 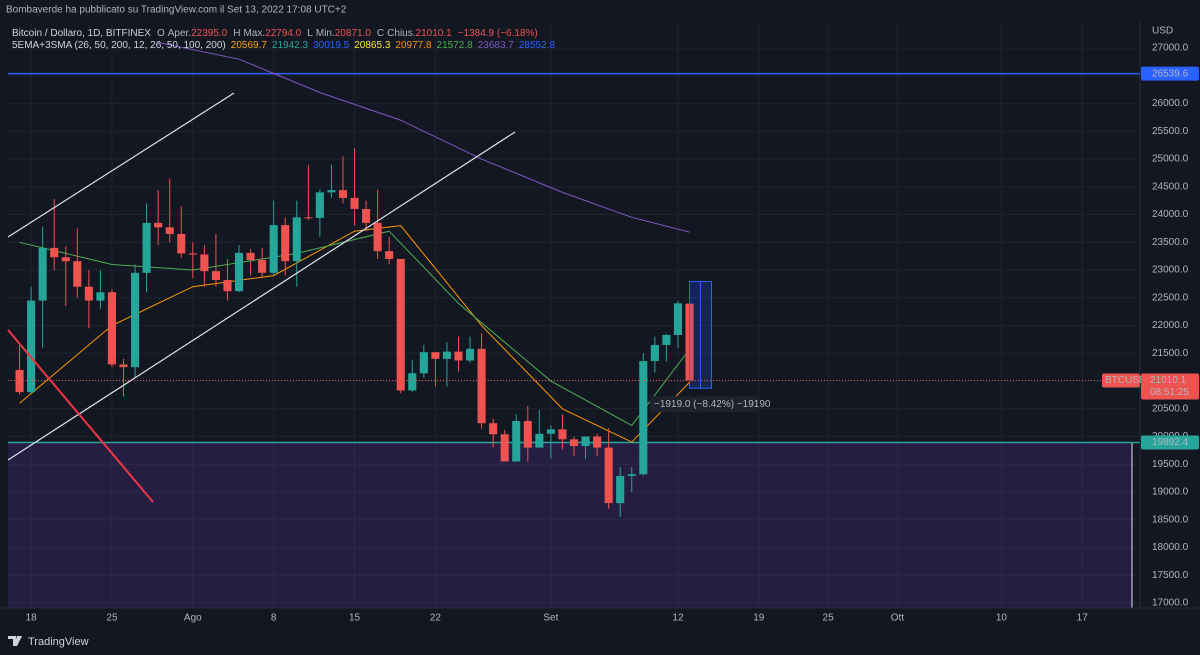 What do you see at coordinates (1170, 603) in the screenshot?
I see `y-tick-label: 17000.0` at bounding box center [1170, 603].